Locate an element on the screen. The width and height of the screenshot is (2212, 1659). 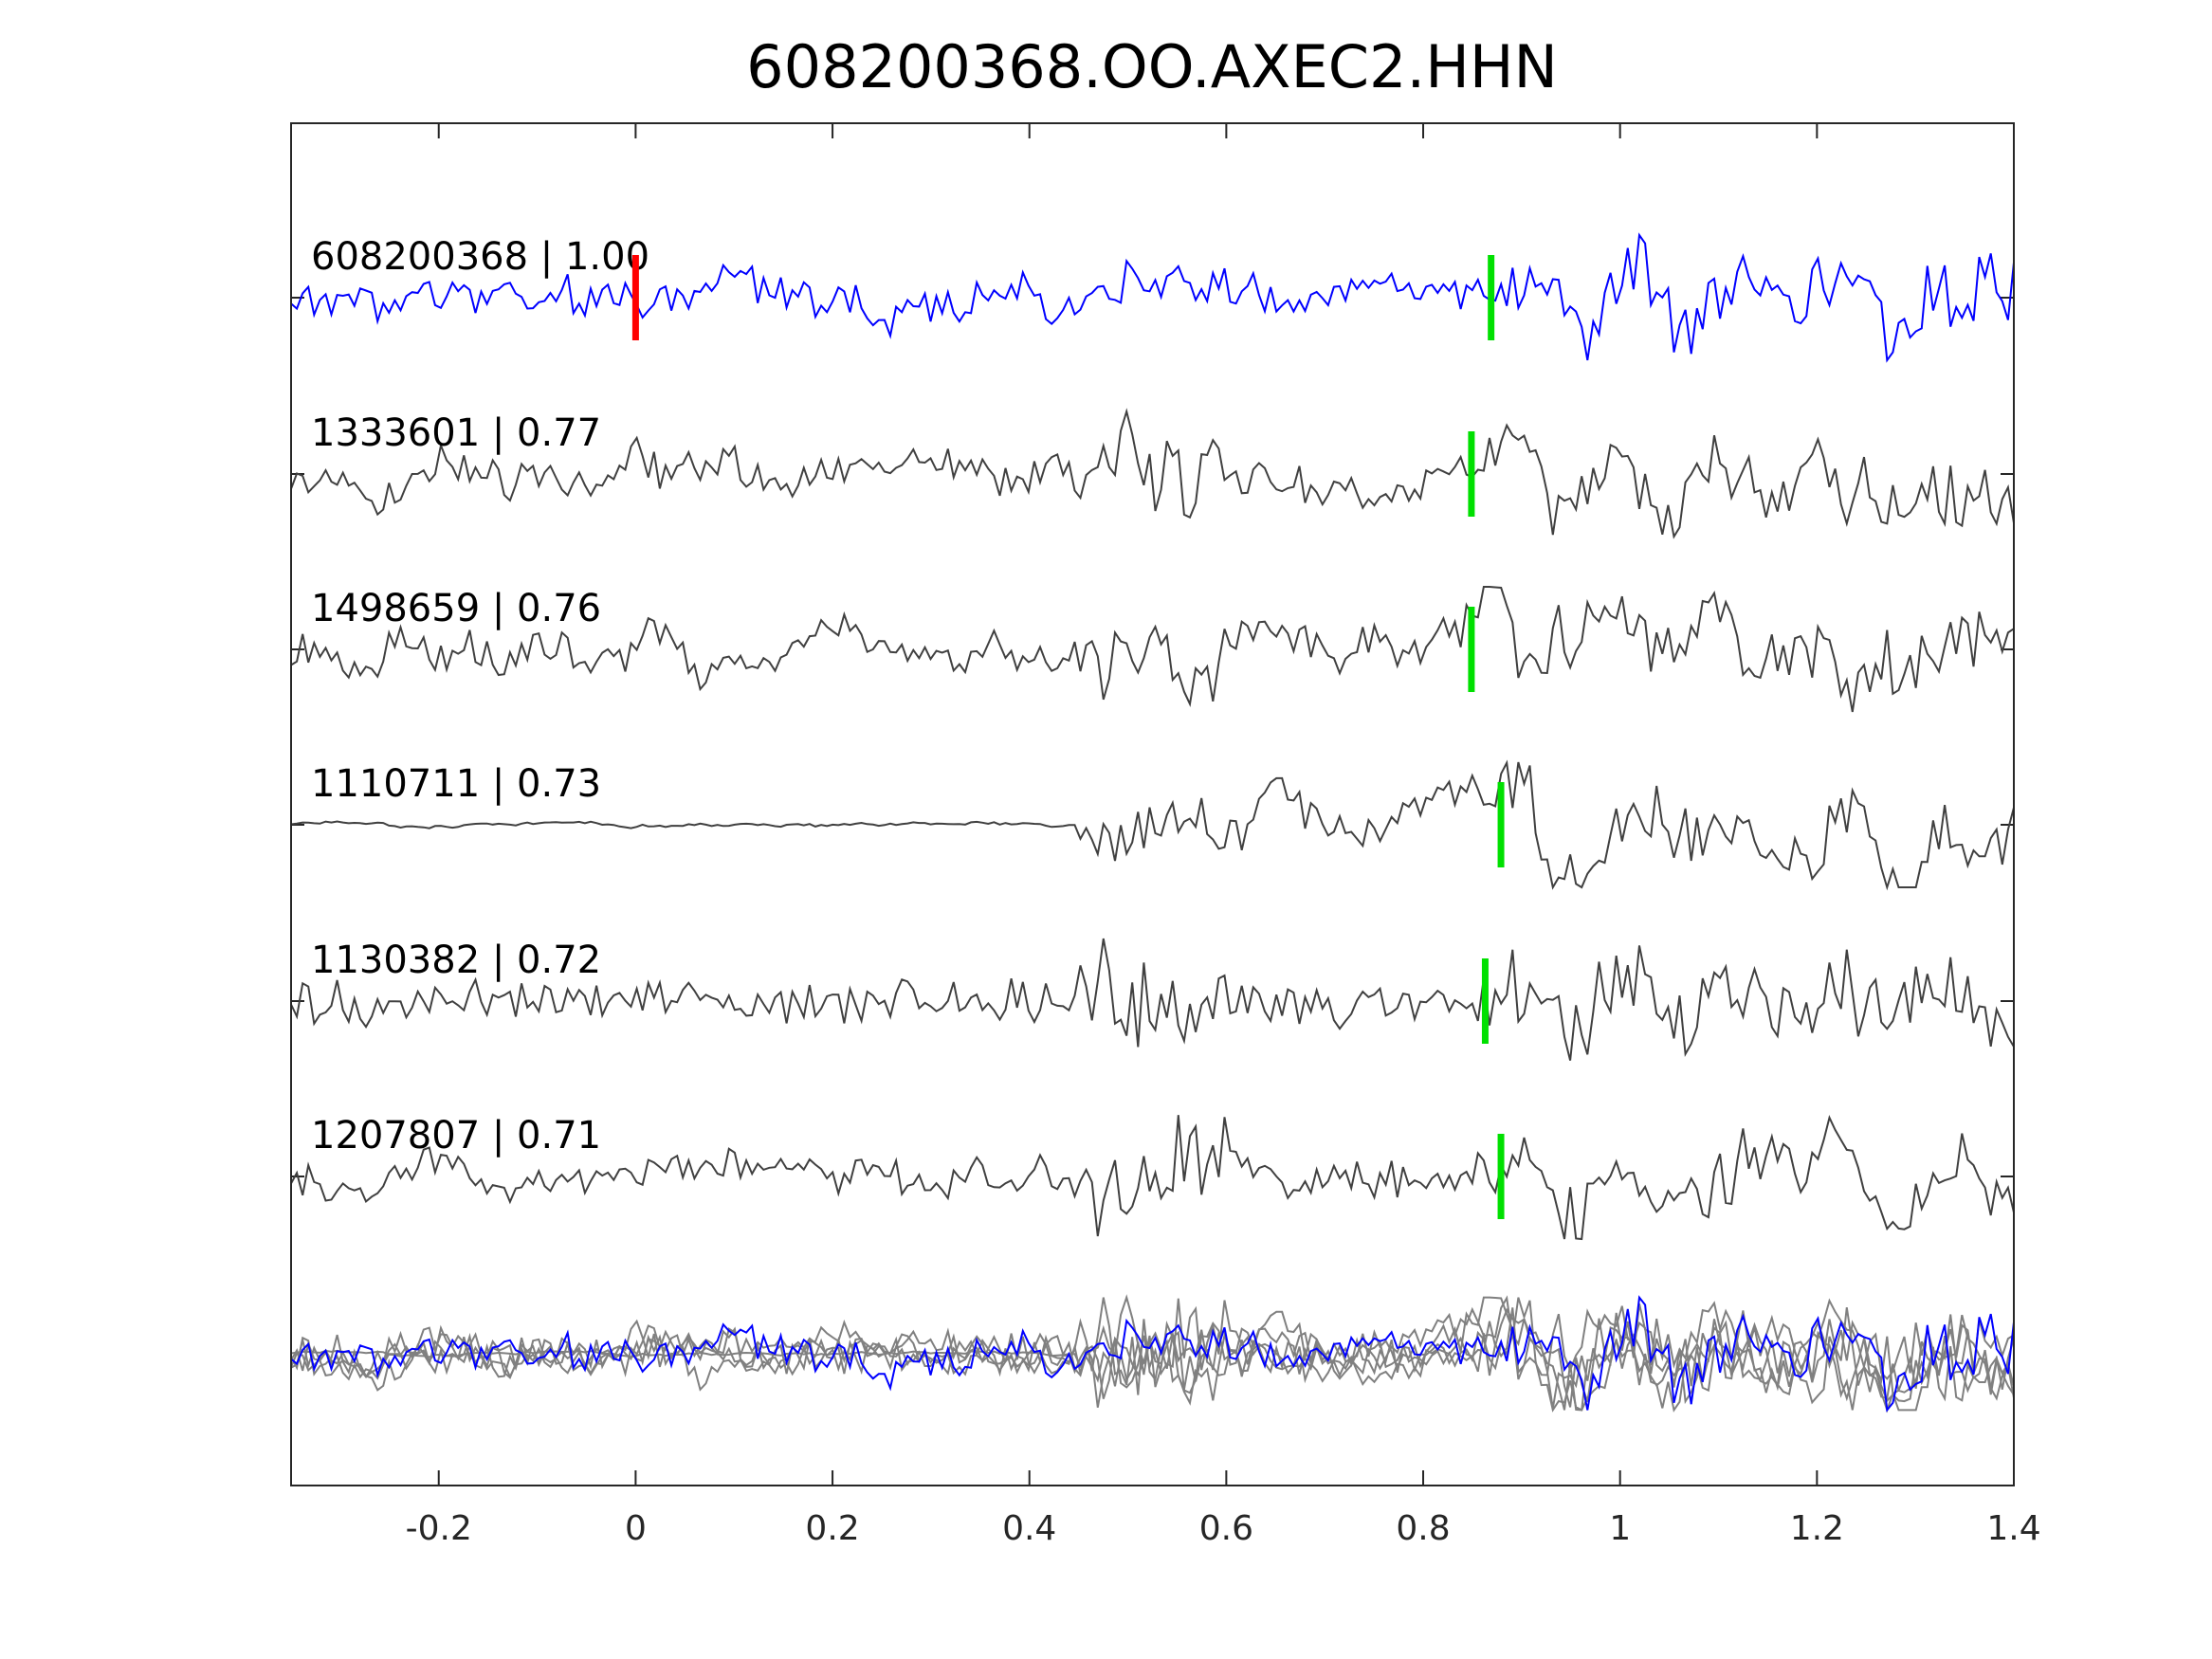
trace-1130382: 1130382 | 0.72 is located at coordinates (1152, 999).